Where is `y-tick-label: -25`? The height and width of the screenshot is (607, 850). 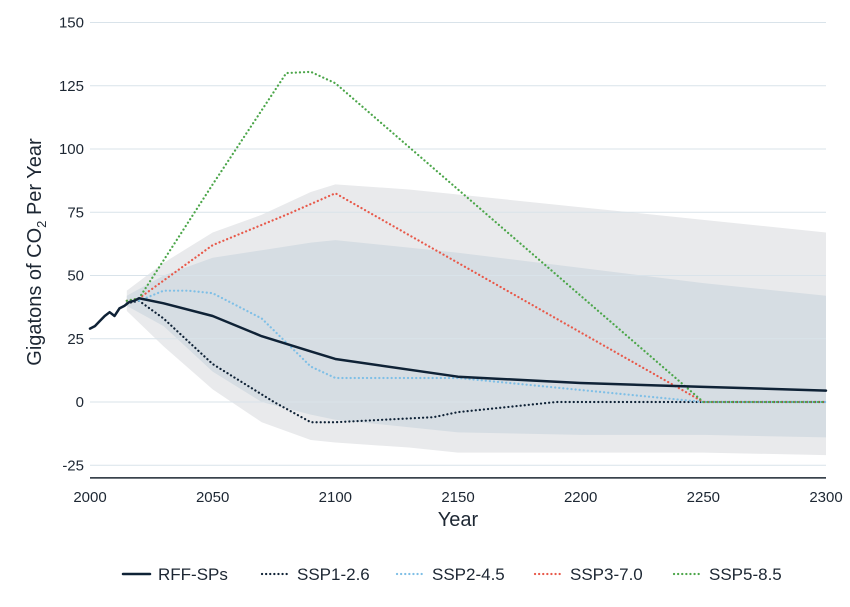 y-tick-label: -25 is located at coordinates (73, 465).